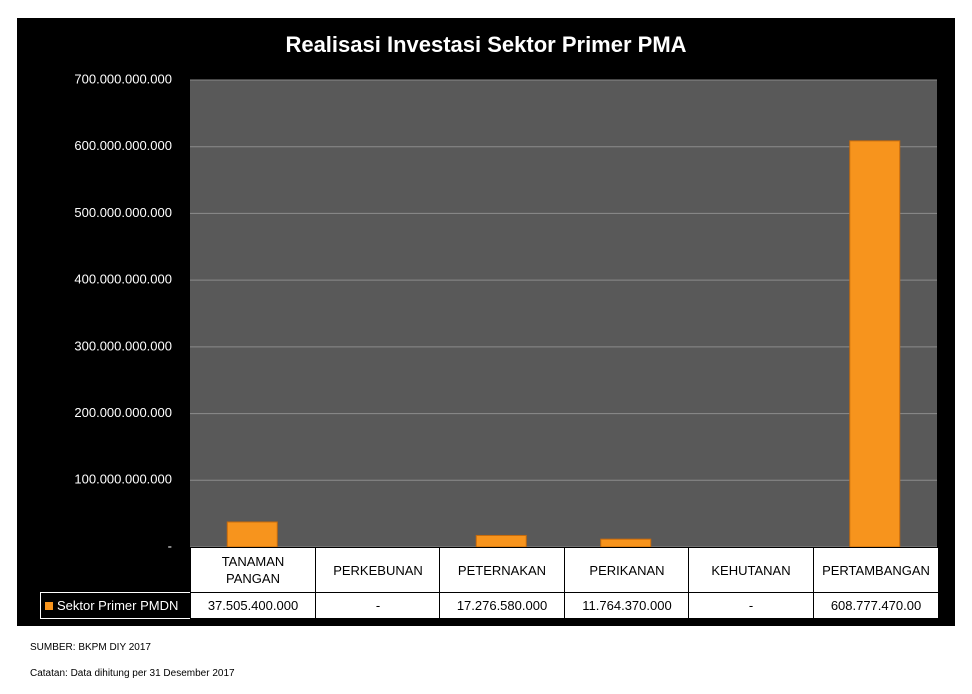  What do you see at coordinates (627, 570) in the screenshot?
I see `x-tick-label: PERIKANAN` at bounding box center [627, 570].